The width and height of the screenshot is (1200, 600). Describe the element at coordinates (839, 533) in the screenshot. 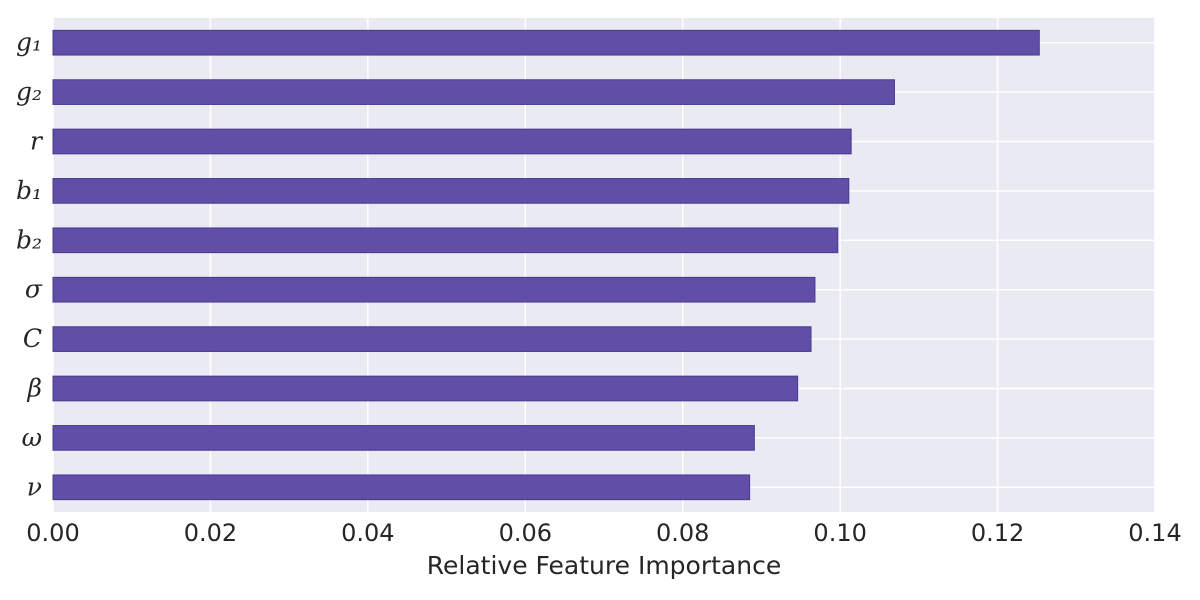

I see `x-tick-label: 0.10` at that location.